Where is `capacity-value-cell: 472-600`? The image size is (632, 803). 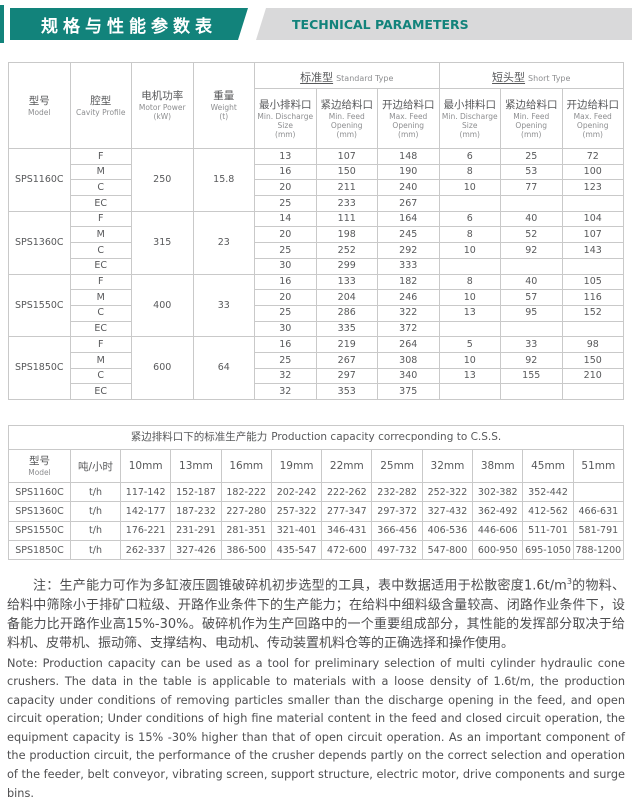 capacity-value-cell: 472-600 is located at coordinates (347, 550).